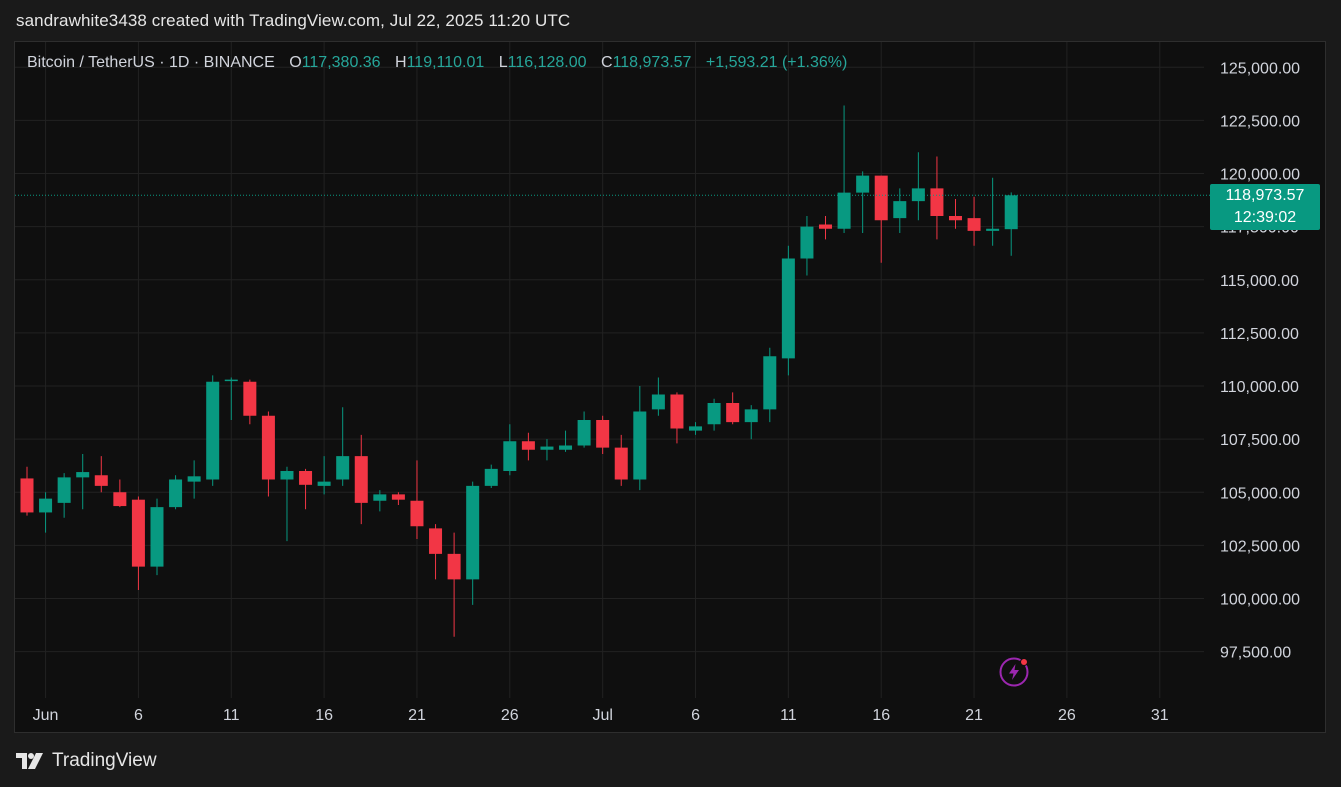 The width and height of the screenshot is (1341, 787). What do you see at coordinates (1260, 546) in the screenshot?
I see `y-tick-label: 102,500.00` at bounding box center [1260, 546].